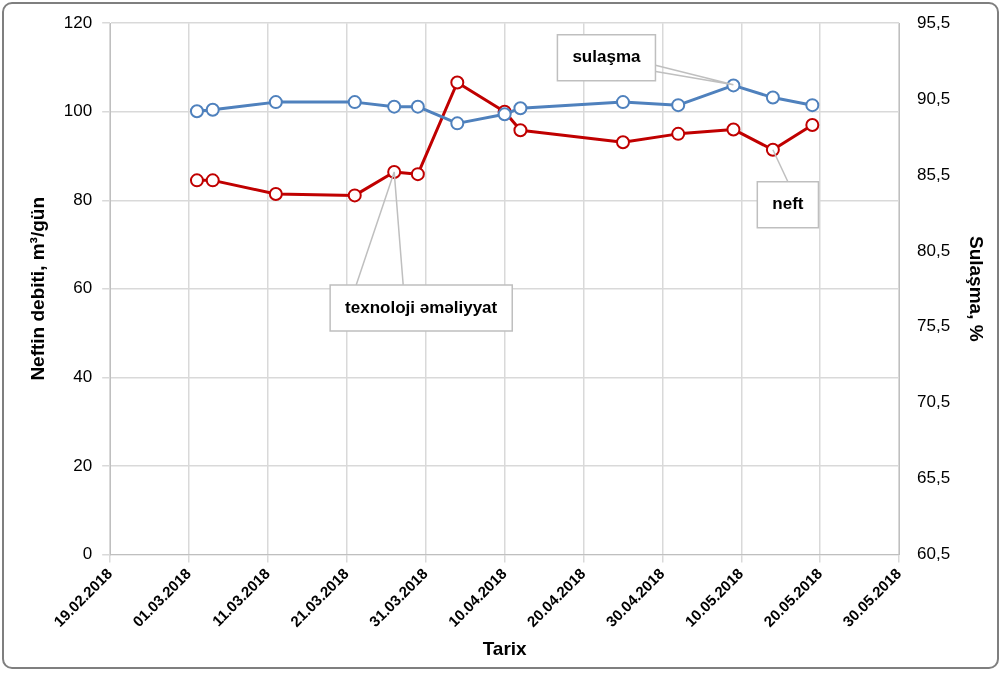 The width and height of the screenshot is (1005, 675). What do you see at coordinates (788, 204) in the screenshot?
I see `annotation: neft` at bounding box center [788, 204].